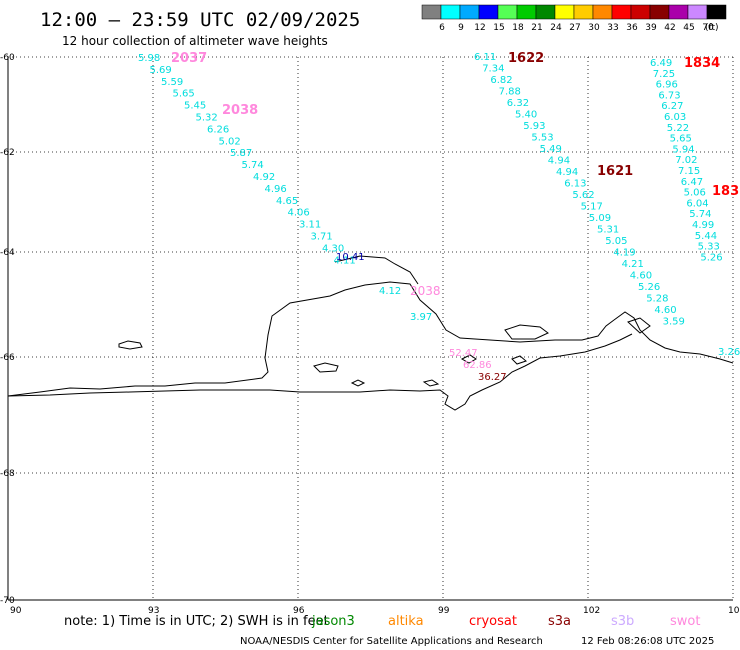 The width and height of the screenshot is (740, 650). Describe the element at coordinates (657, 299) in the screenshot. I see `wave-value: 5.28` at that location.